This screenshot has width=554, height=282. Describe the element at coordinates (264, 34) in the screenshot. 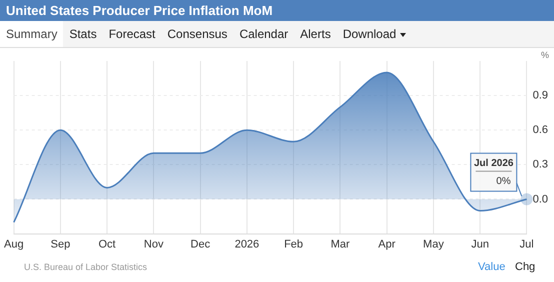

I see `text: Calendar` at that location.